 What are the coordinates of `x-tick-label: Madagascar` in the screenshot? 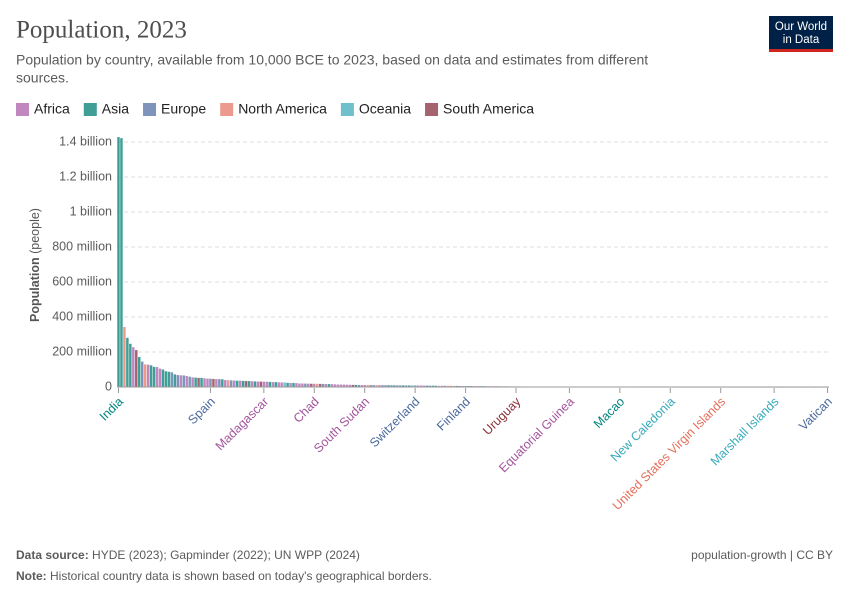 It's located at (242, 424).